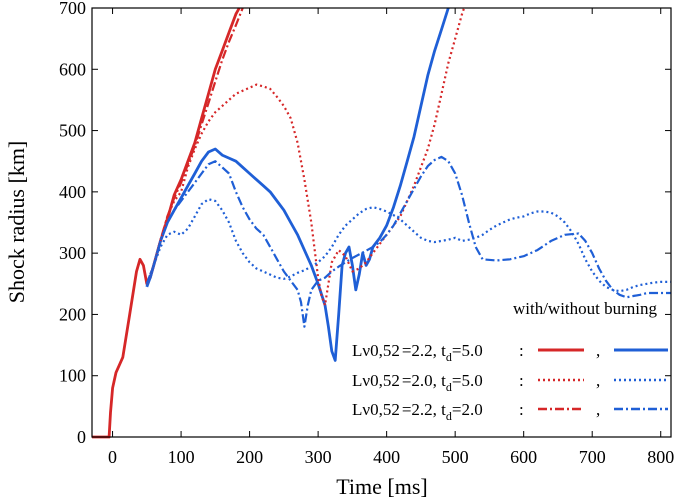 This screenshot has height=498, width=678. What do you see at coordinates (72, 314) in the screenshot?
I see `y-tick-label-200: 200` at bounding box center [72, 314].